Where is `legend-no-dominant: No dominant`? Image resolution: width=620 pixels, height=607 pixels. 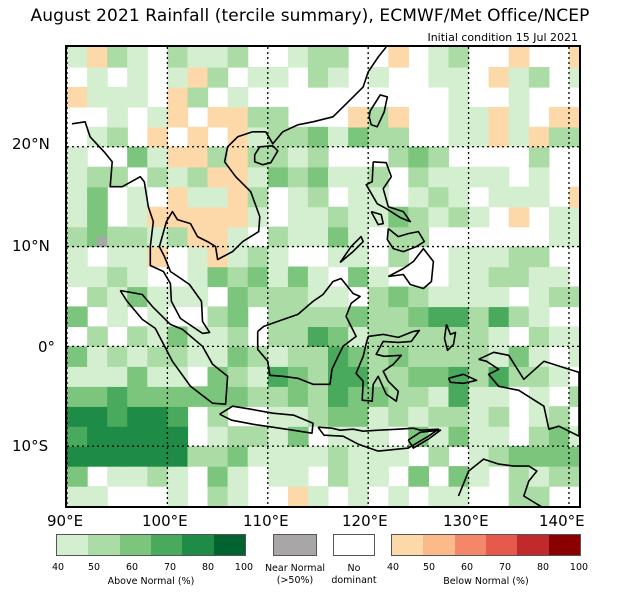 legend-no-dominant: No dominant is located at coordinates (354, 569).